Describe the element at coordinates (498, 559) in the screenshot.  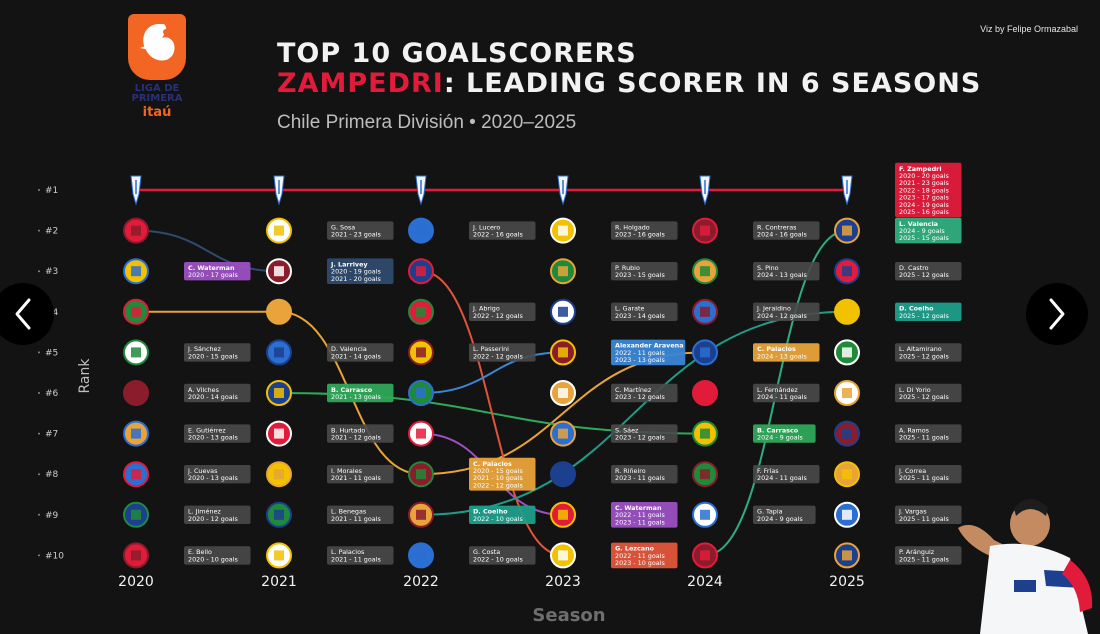
I see `label-line: 2022 - 10 goals` at that location.